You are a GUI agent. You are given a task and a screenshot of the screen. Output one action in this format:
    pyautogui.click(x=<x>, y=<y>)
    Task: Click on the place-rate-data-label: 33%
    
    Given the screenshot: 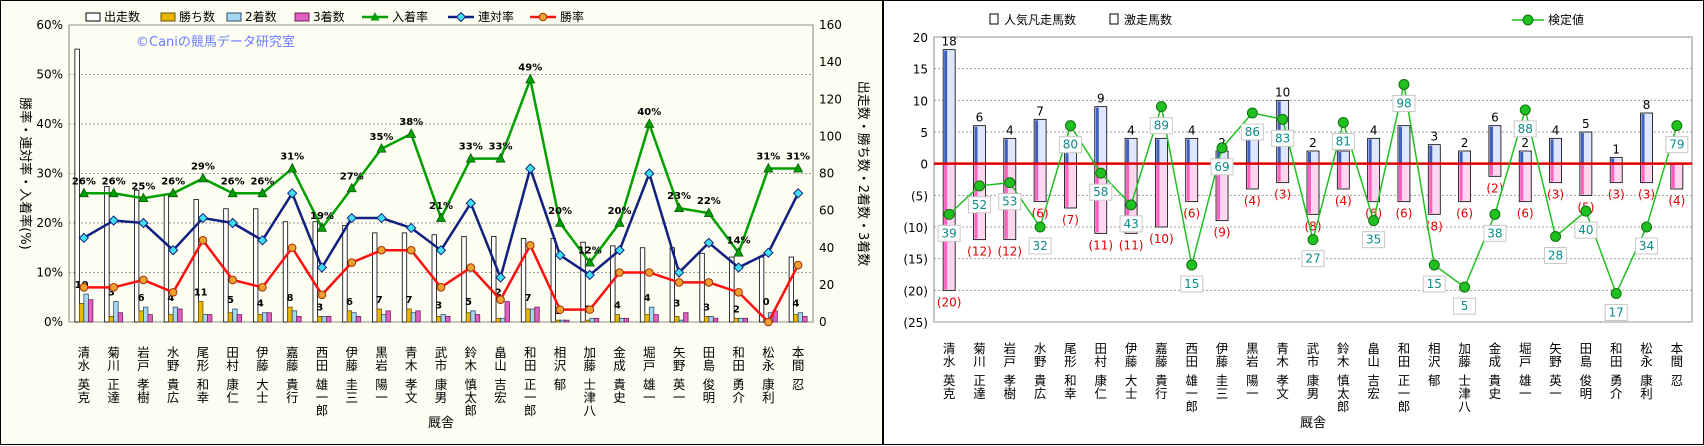 What is the action you would take?
    pyautogui.click(x=501, y=147)
    